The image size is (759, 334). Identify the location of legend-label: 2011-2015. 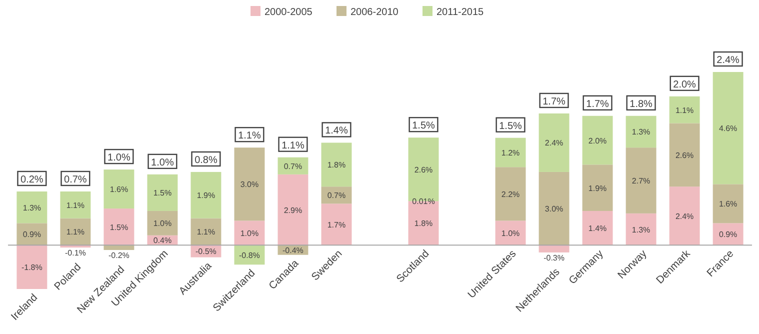
(460, 12).